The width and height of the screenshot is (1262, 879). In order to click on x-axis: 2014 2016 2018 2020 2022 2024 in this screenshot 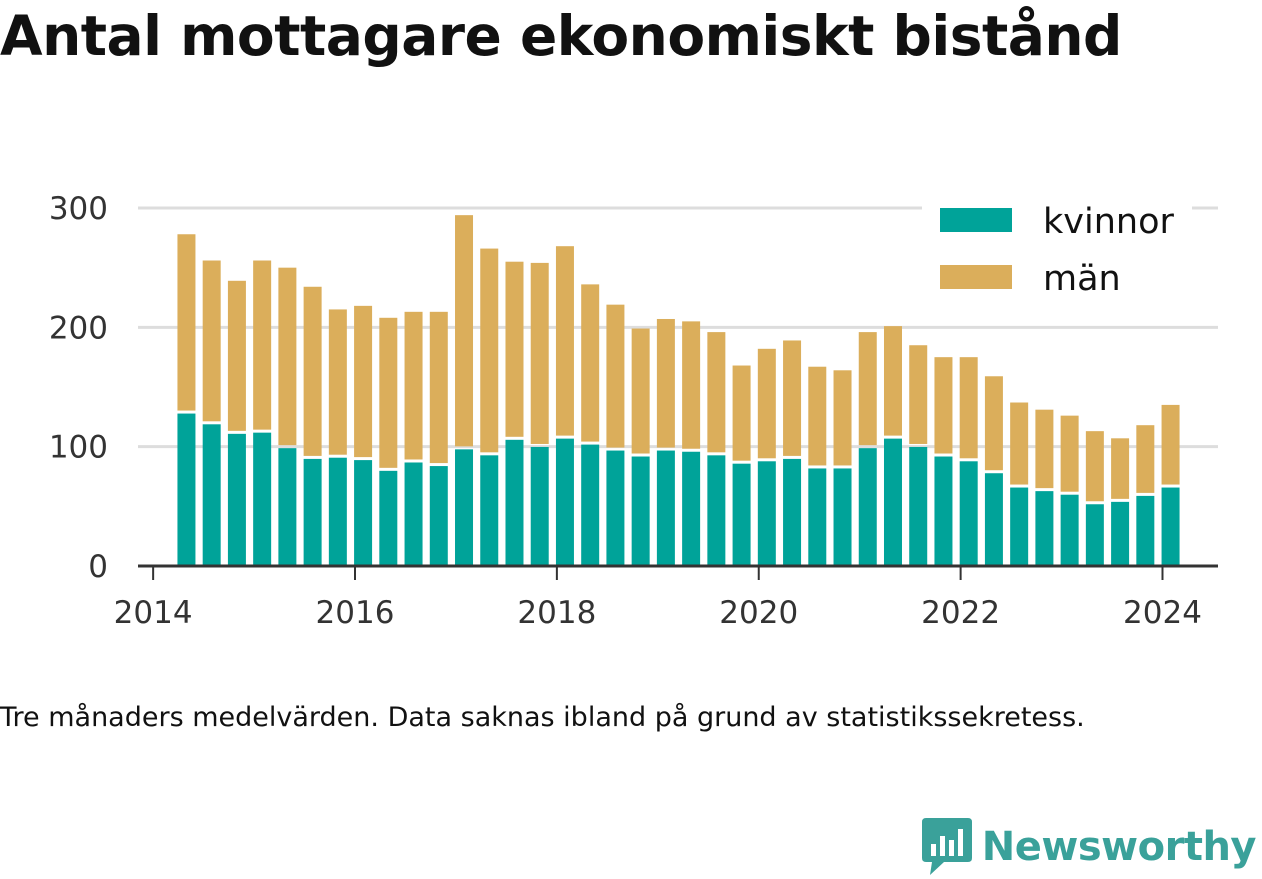, I will do `click(666, 597)`.